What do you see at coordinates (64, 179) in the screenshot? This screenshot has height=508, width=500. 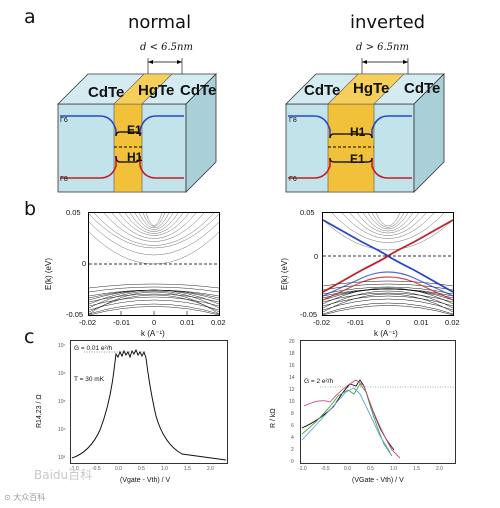 I see `normal-band-label-bottom: Γ8` at bounding box center [64, 179].